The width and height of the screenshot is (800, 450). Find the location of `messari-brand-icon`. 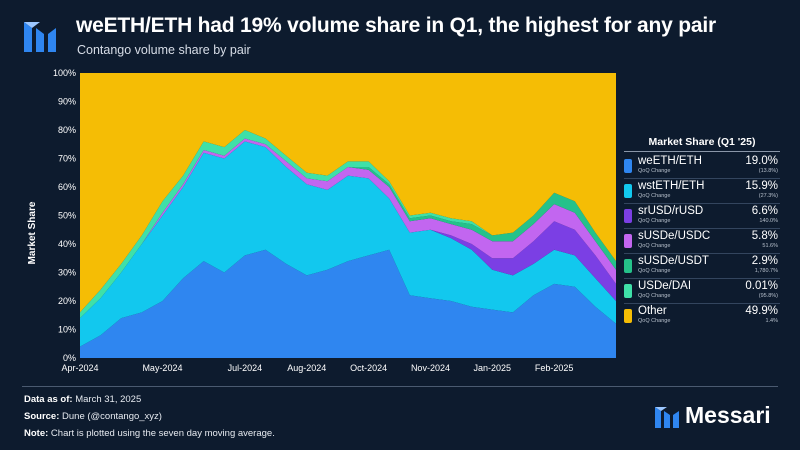

messari-brand-icon is located at coordinates (667, 417).